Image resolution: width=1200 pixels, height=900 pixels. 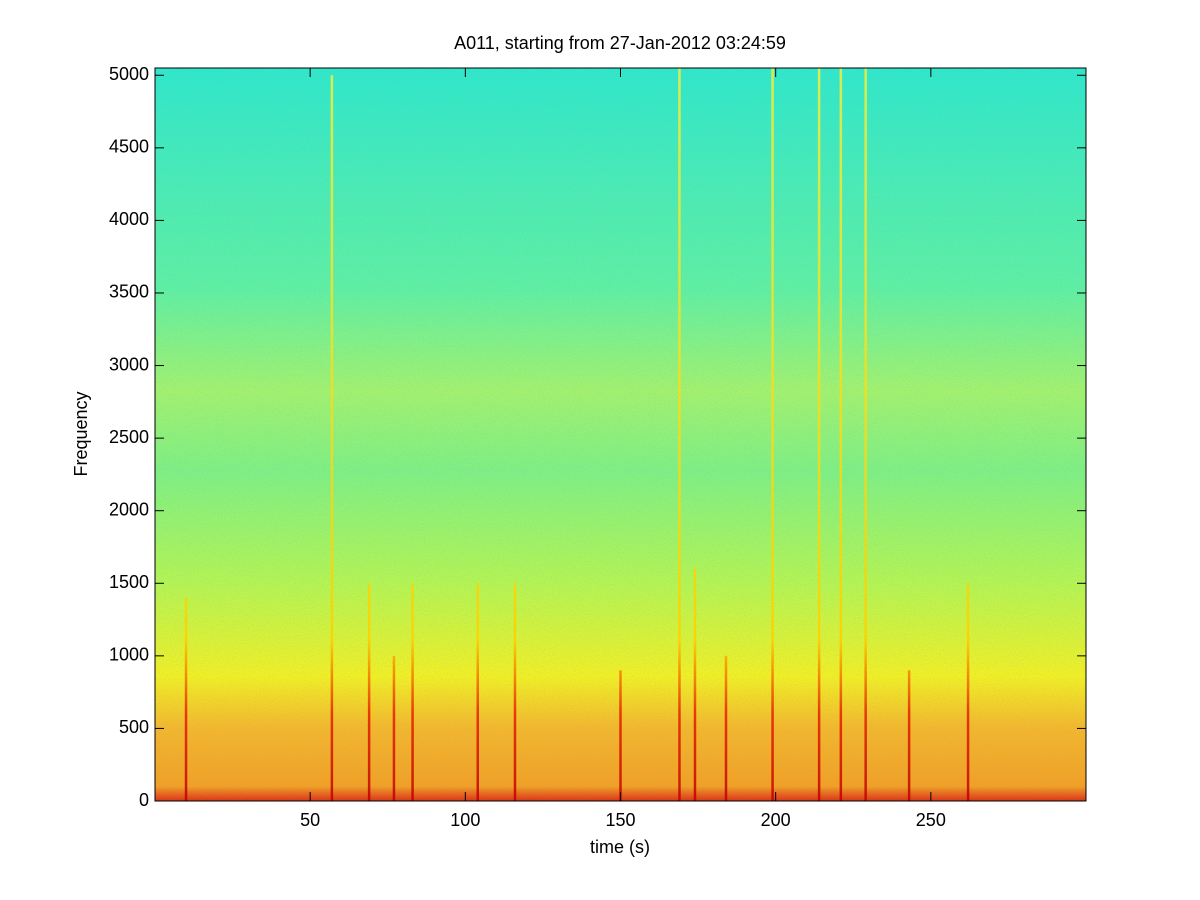 What do you see at coordinates (144, 800) in the screenshot?
I see `y-tick-label: 0` at bounding box center [144, 800].